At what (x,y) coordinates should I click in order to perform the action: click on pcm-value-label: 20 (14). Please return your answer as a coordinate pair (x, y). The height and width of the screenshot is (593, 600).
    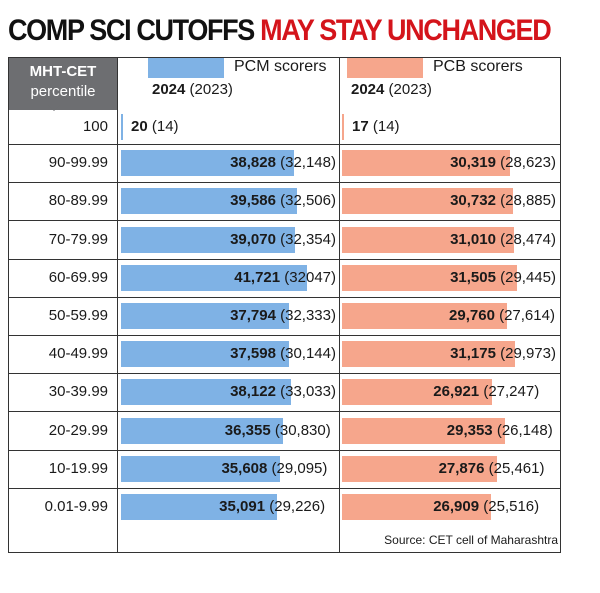
    Looking at the image, I should click on (155, 127).